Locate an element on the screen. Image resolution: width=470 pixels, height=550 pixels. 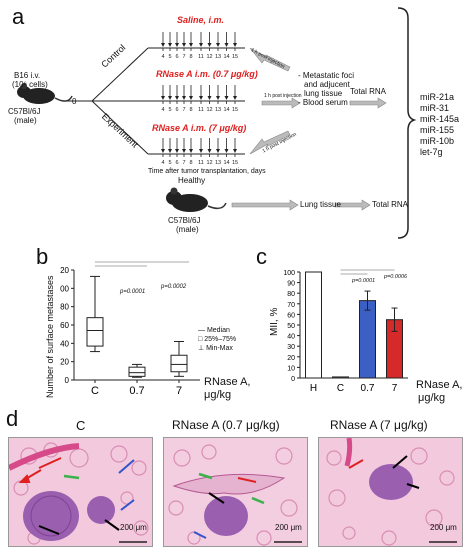
y-tick-label: 40 is located at coordinates (64, 343).